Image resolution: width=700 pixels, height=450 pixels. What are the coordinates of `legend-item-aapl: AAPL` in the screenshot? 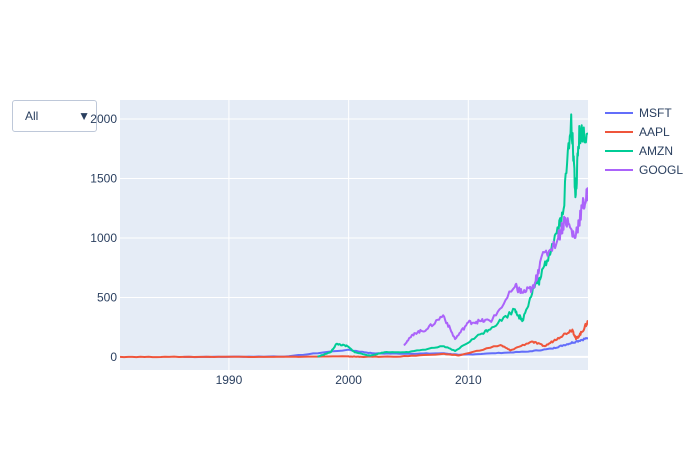 It's located at (637, 132).